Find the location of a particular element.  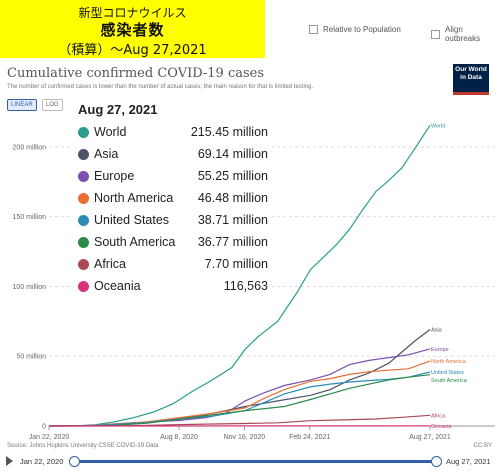

timeline-start-label: Jan 22, 2020 is located at coordinates (42, 461).